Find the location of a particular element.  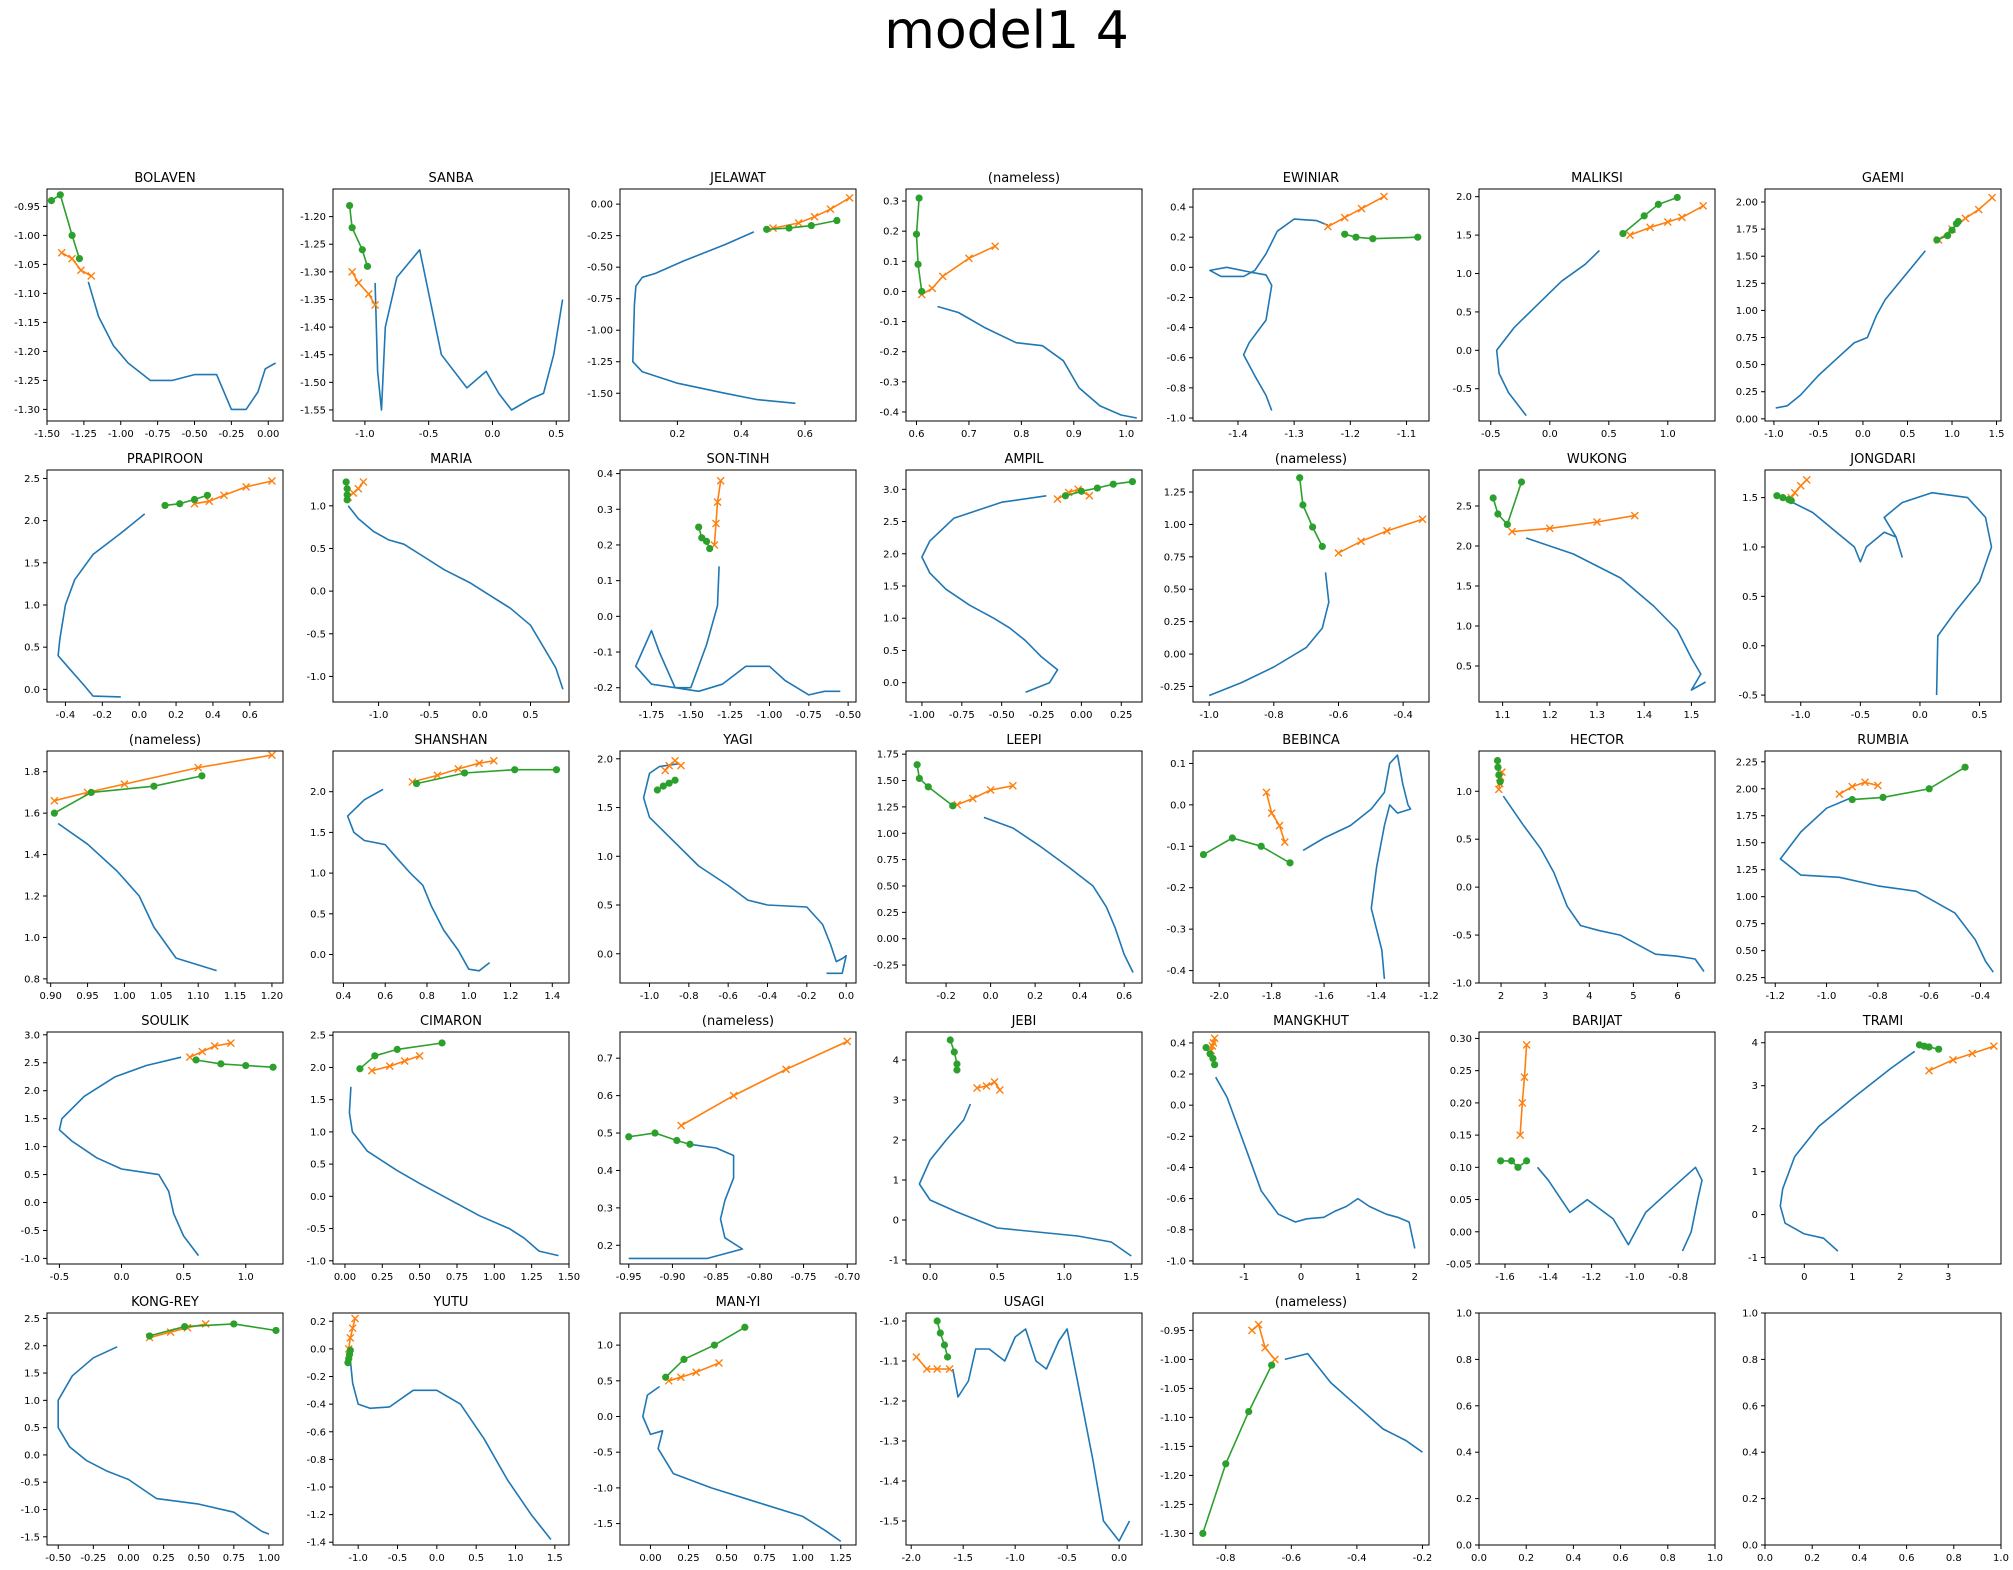

y-tick-label: 0.4 is located at coordinates (1750, 1453).